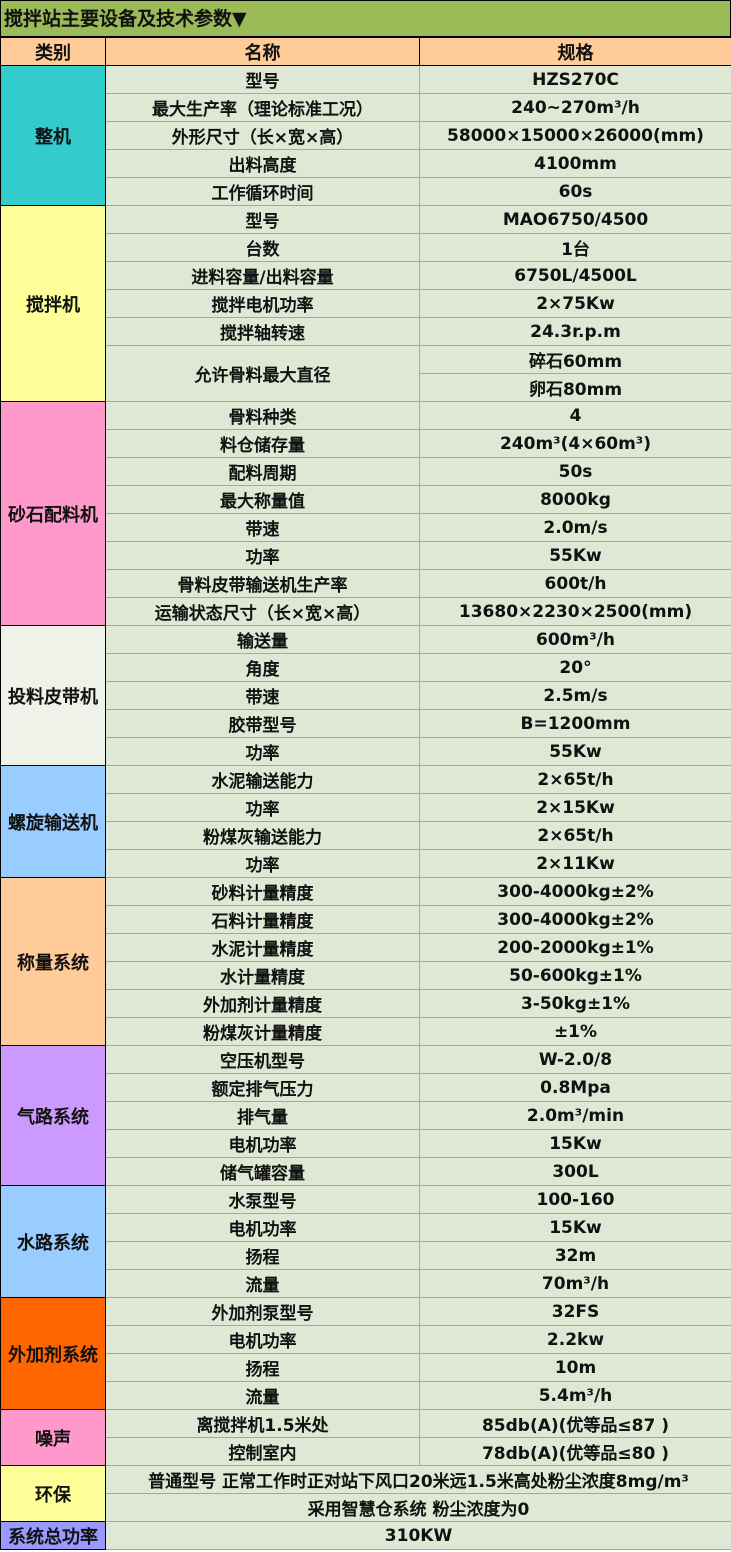 The image size is (731, 1552). What do you see at coordinates (418, 1507) in the screenshot?
I see `merged-cell: 采用智慧仓系统 粉尘浓度为0` at bounding box center [418, 1507].